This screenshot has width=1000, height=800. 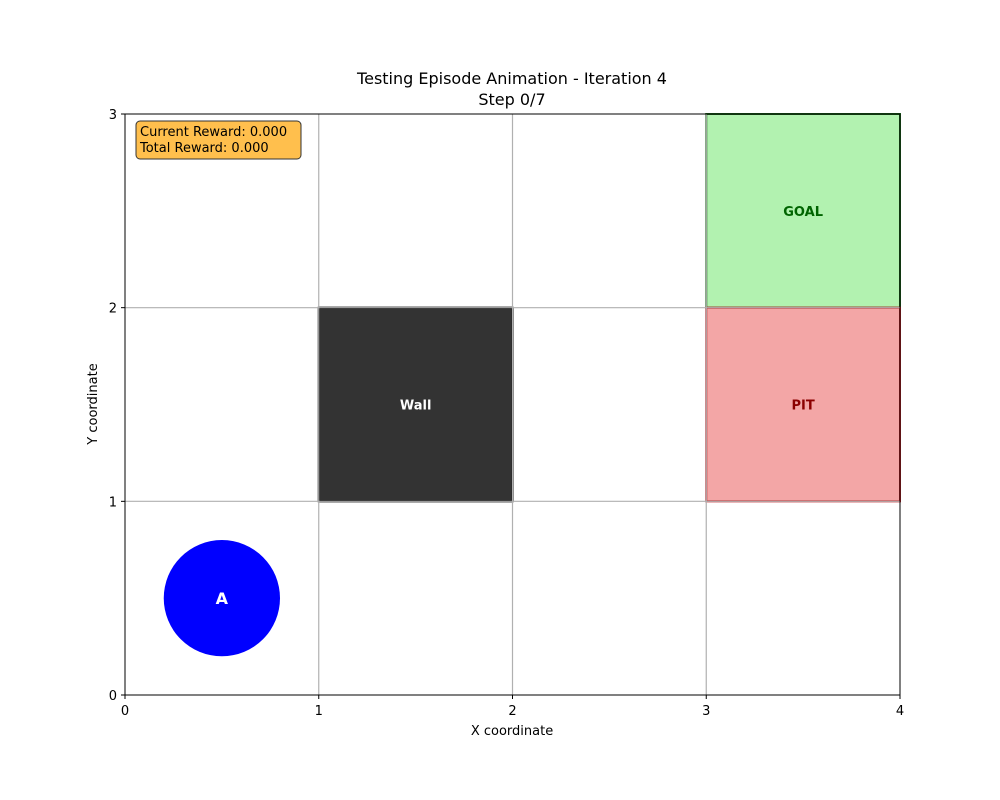 What do you see at coordinates (512, 731) in the screenshot?
I see `x-axis-label: X coordinate` at bounding box center [512, 731].